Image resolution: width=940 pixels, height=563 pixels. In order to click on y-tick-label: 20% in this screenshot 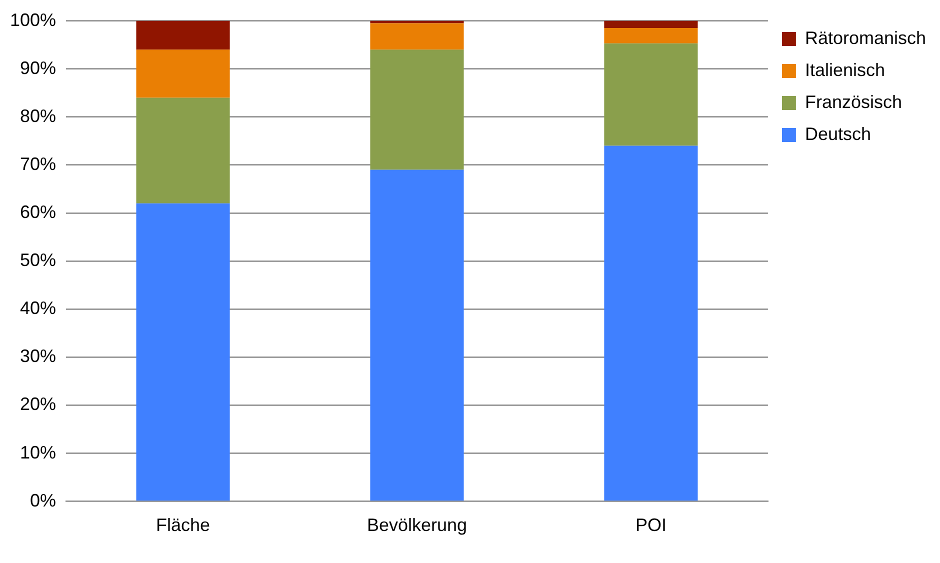, I will do `click(38, 404)`.